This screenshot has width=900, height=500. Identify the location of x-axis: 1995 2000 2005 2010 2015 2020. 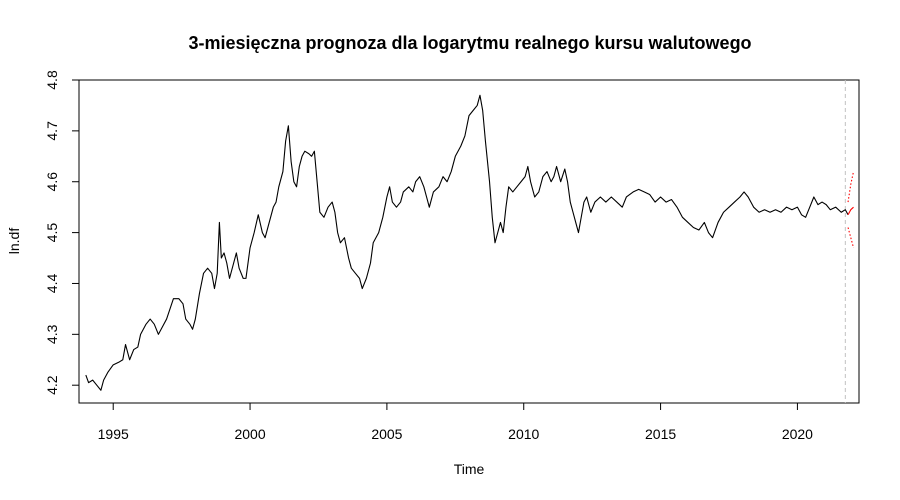
(455, 422).